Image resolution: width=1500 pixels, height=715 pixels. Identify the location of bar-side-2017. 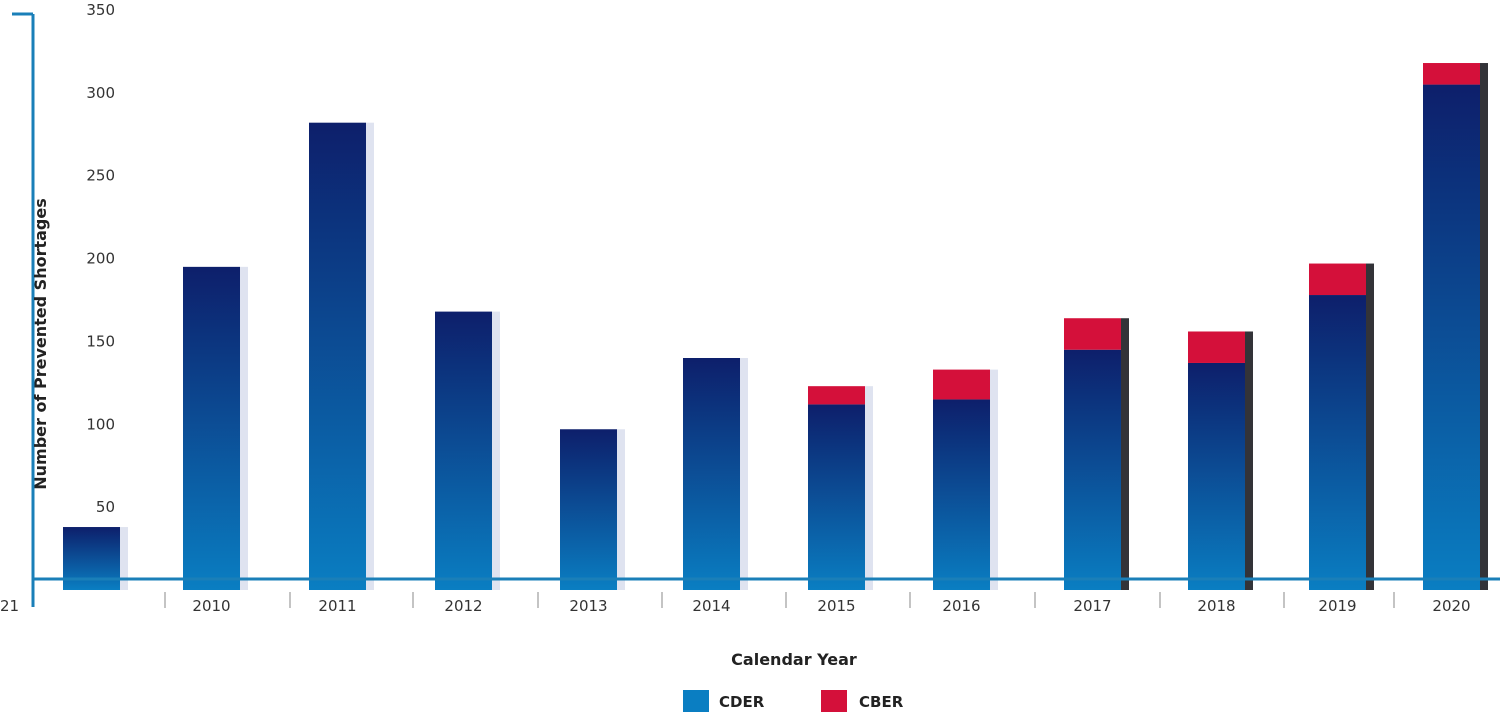
(1125, 454).